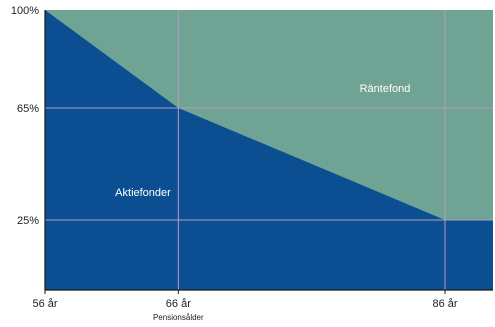  Describe the element at coordinates (28, 221) in the screenshot. I see `y-tick-label-25: 25%` at that location.